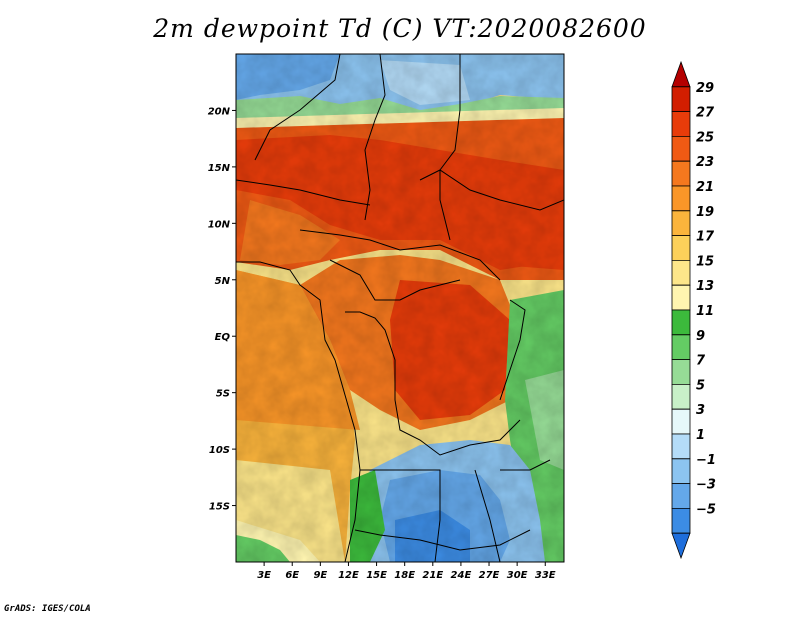 The width and height of the screenshot is (800, 618). I want to click on x-axis: 3E 6E 9E 12E 15E 18E 21E 24E 27E 30E 33E, so click(406, 571).